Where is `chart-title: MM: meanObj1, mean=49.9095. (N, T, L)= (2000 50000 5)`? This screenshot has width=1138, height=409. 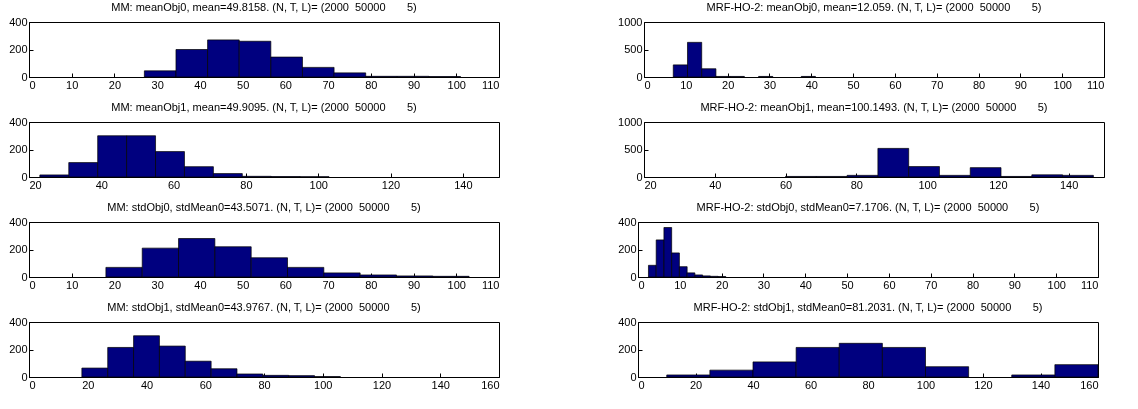
chart-title: MM: meanObj1, mean=49.9095. (N, T, L)= (2000 50000 5) is located at coordinates (264, 107).